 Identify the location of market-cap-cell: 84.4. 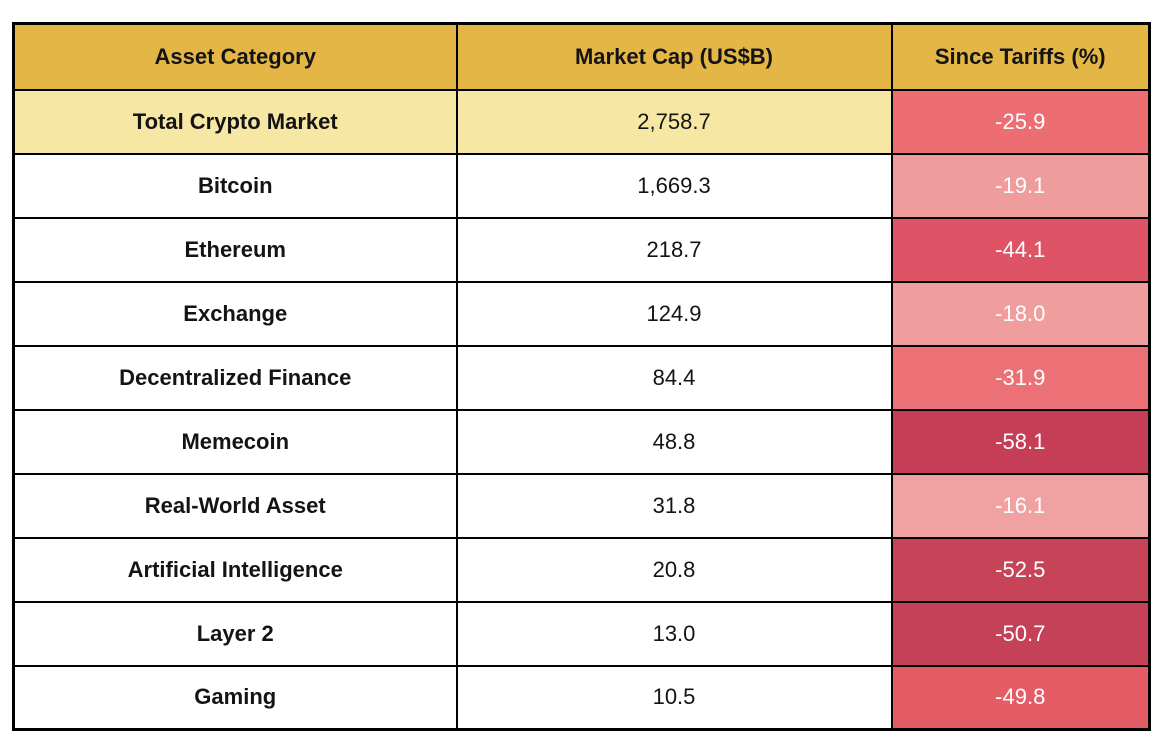
(674, 377).